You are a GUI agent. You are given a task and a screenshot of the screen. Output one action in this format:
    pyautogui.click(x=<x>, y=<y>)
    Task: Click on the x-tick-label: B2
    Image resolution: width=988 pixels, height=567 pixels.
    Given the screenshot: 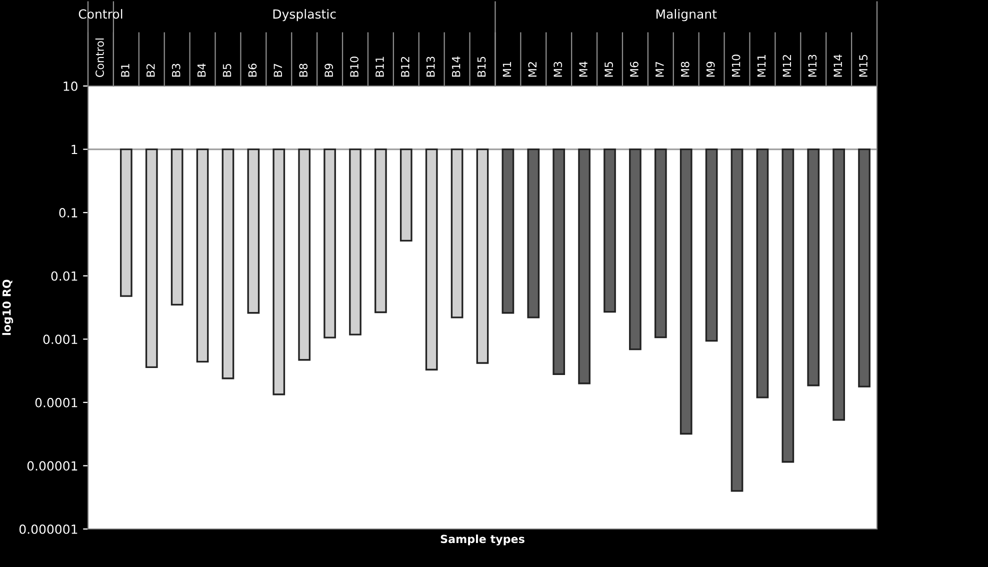 What is the action you would take?
    pyautogui.click(x=150, y=70)
    